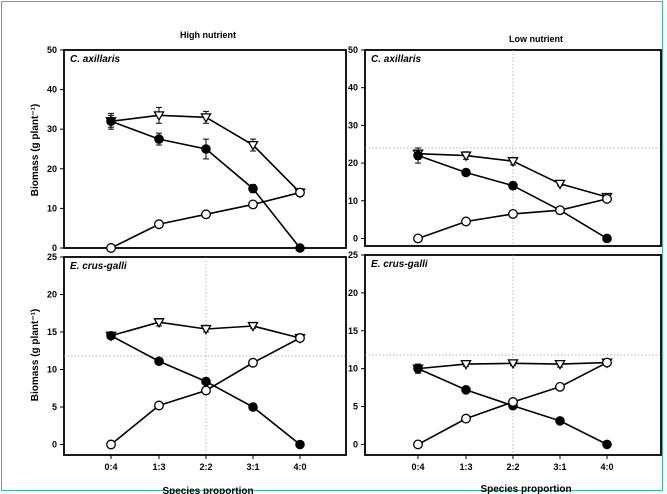  I want to click on x-axis-label-left: Species proportion, so click(207, 490).